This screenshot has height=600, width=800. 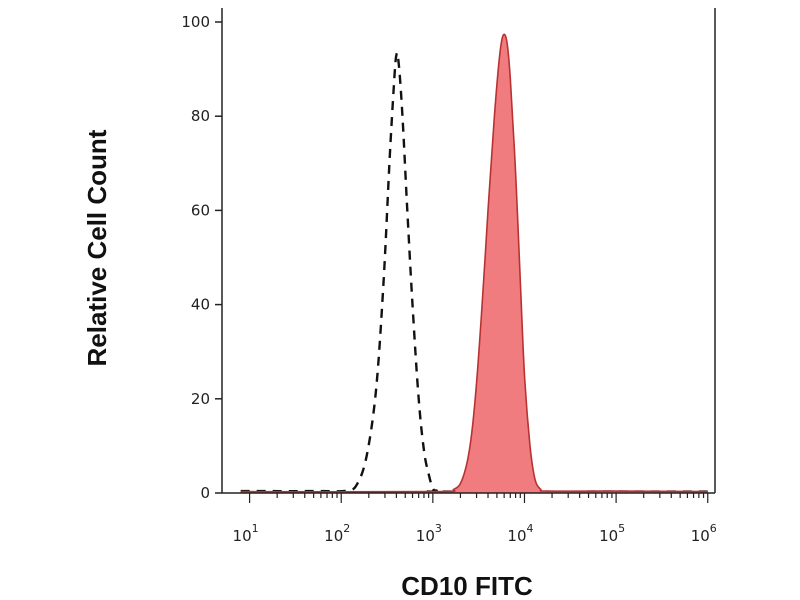 I want to click on x-tick-exponent: 3, so click(x=438, y=528).